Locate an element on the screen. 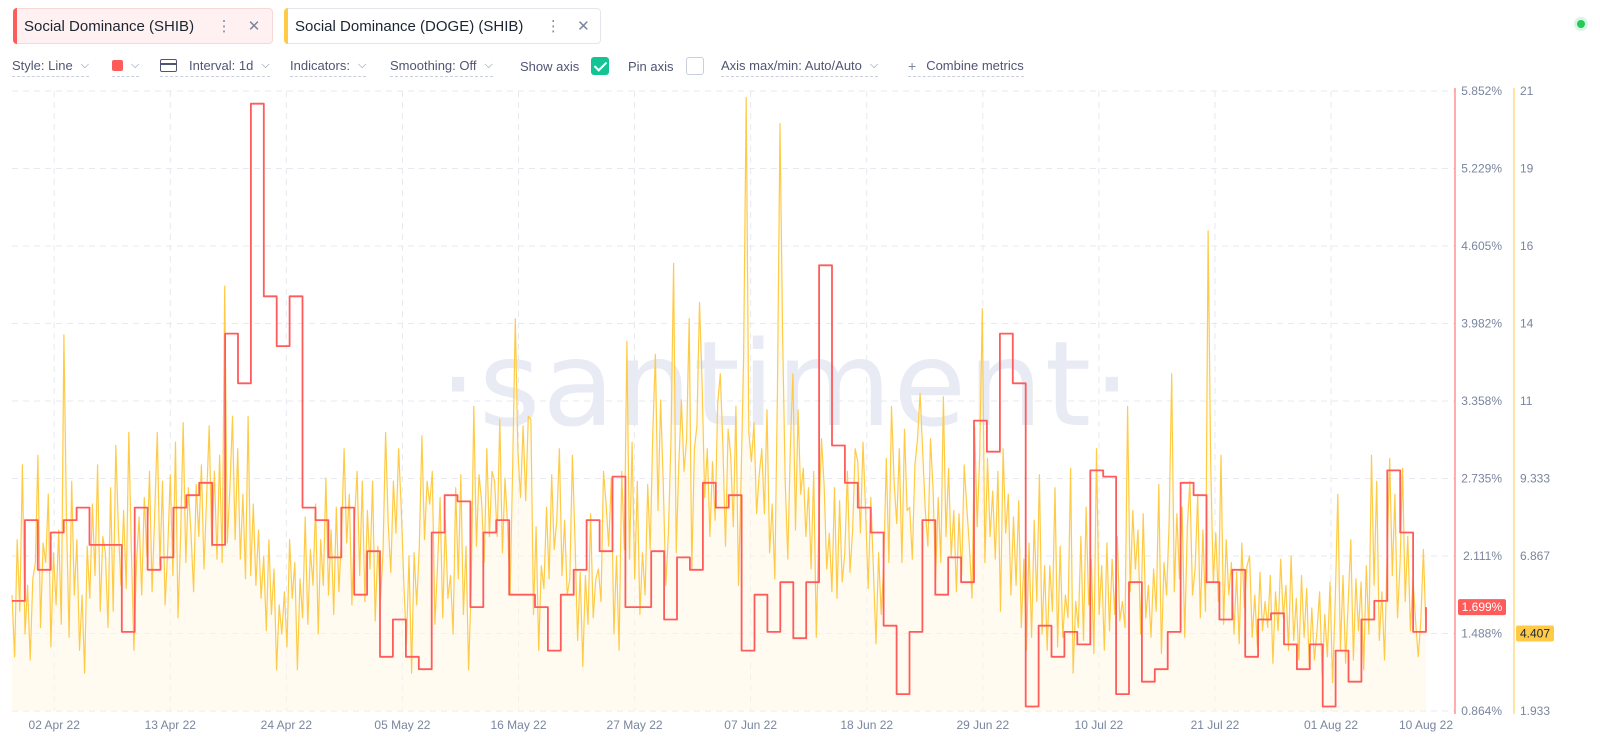  metric-tab-label: Social Dominance (DOGE) (SHIB) is located at coordinates (409, 26).